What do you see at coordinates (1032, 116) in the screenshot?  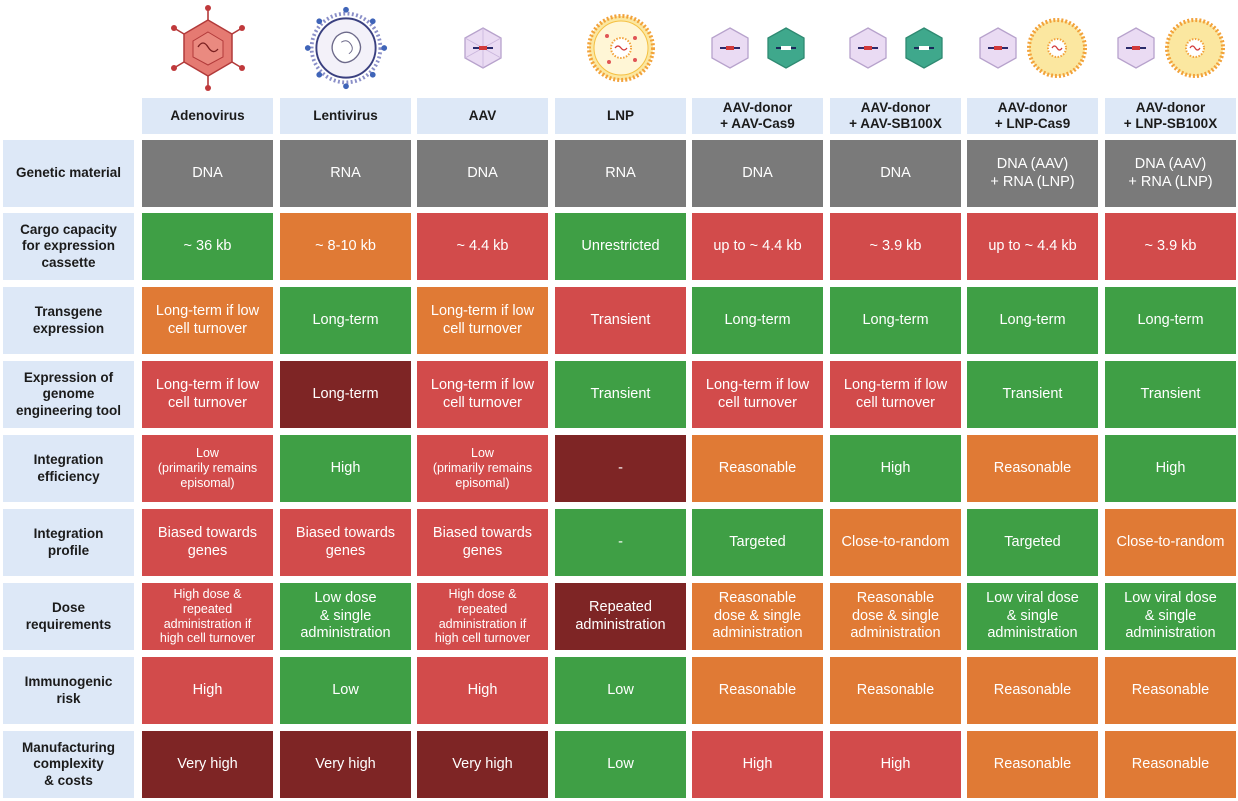 I see `column-header: AAV-donor + LNP-Cas9` at bounding box center [1032, 116].